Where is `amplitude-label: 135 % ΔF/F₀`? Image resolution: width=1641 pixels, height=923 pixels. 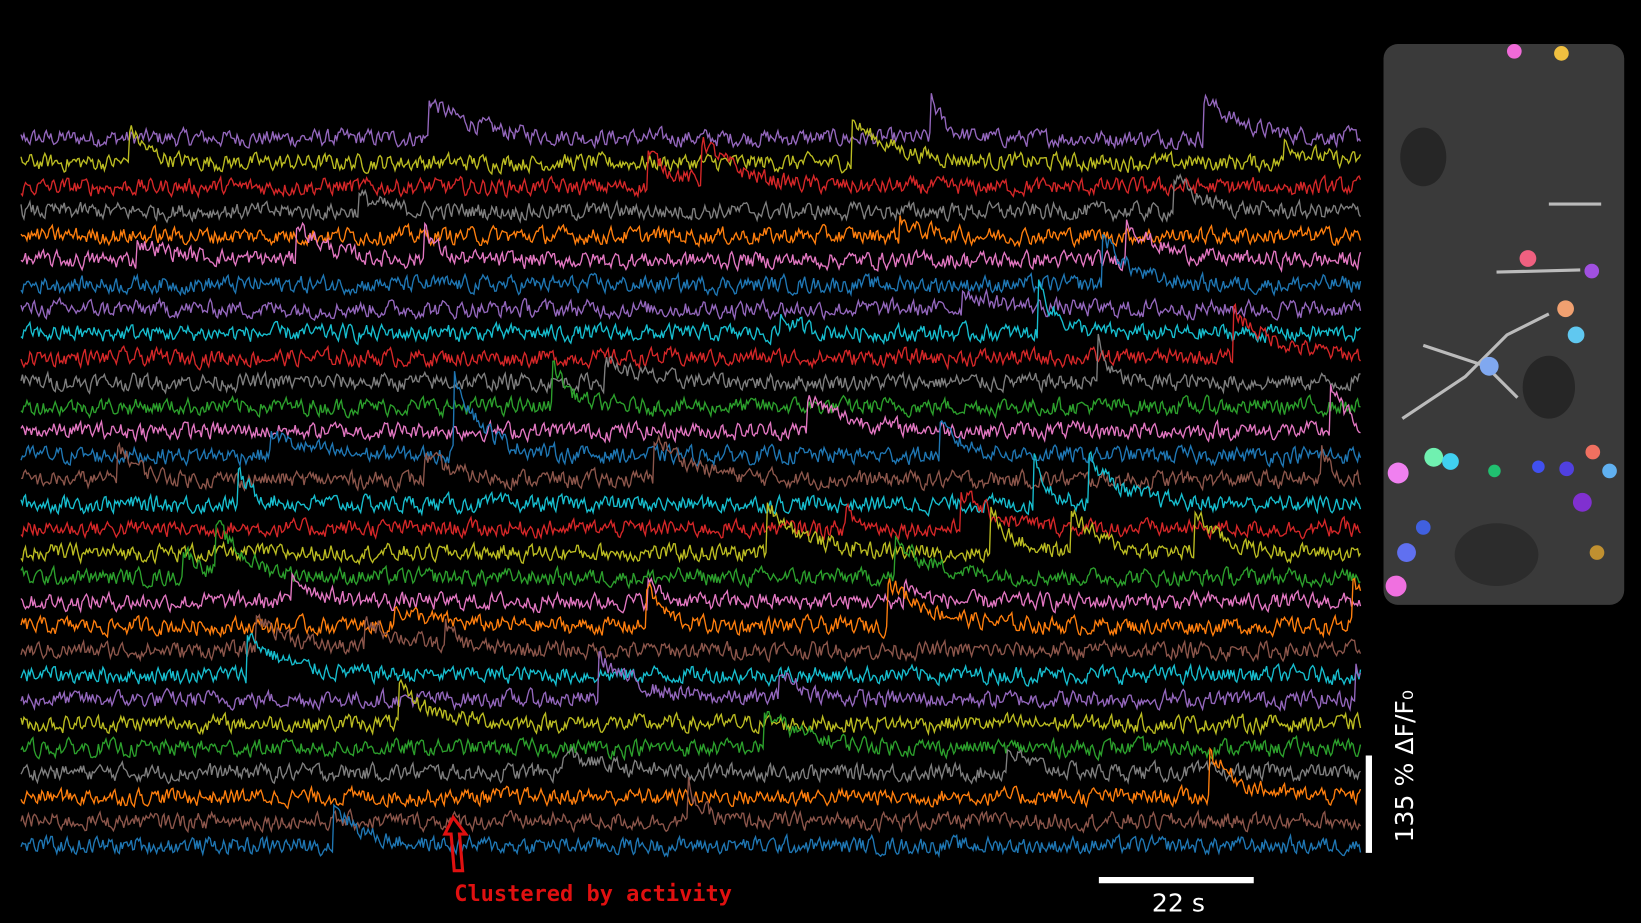
amplitude-label: 135 % ΔF/F₀ is located at coordinates (1404, 766).